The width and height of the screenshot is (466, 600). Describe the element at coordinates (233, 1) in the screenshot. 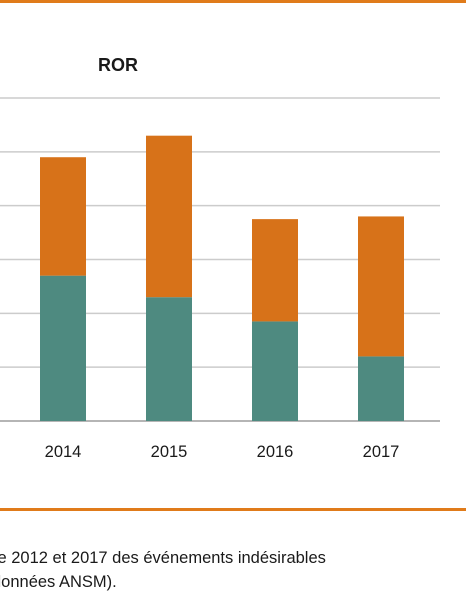

I see `top-rule` at that location.